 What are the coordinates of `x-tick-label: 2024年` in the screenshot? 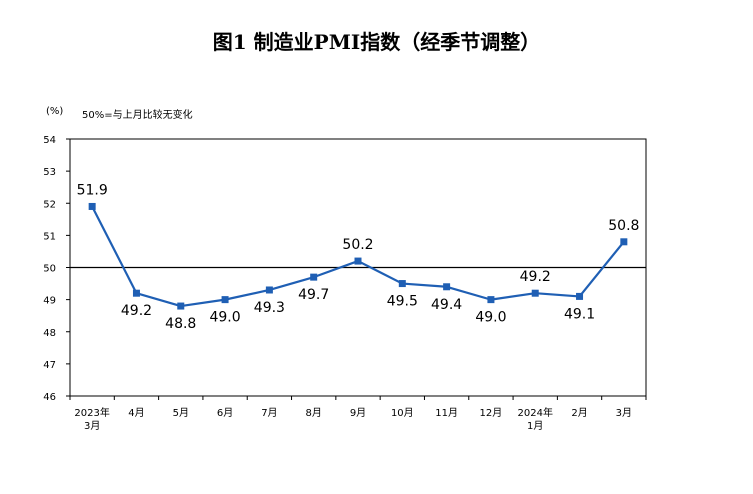 It's located at (535, 412).